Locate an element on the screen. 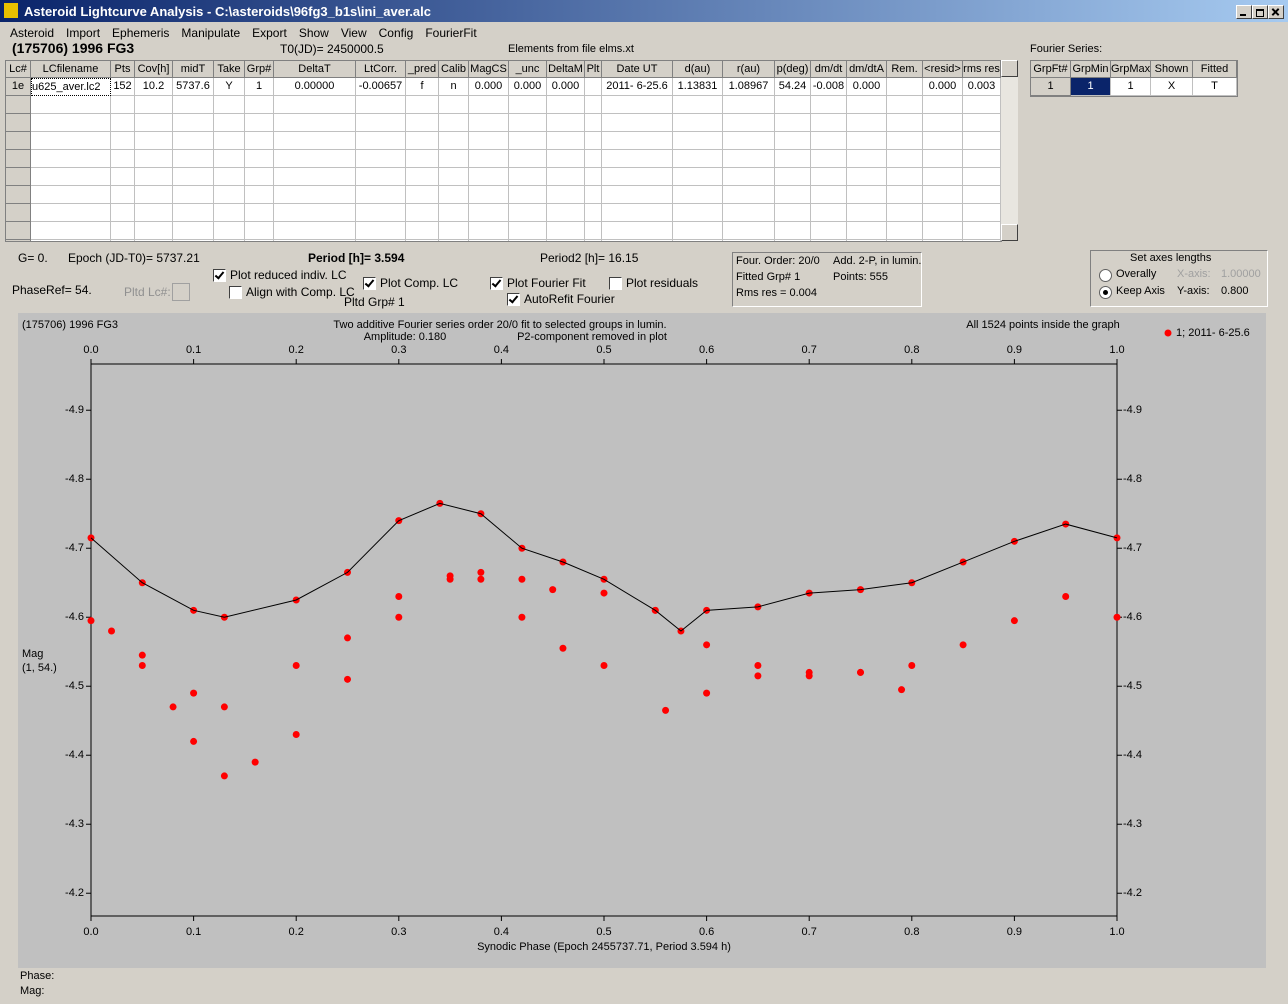 This screenshot has width=1288, height=1004. column-header: MagCS is located at coordinates (489, 69).